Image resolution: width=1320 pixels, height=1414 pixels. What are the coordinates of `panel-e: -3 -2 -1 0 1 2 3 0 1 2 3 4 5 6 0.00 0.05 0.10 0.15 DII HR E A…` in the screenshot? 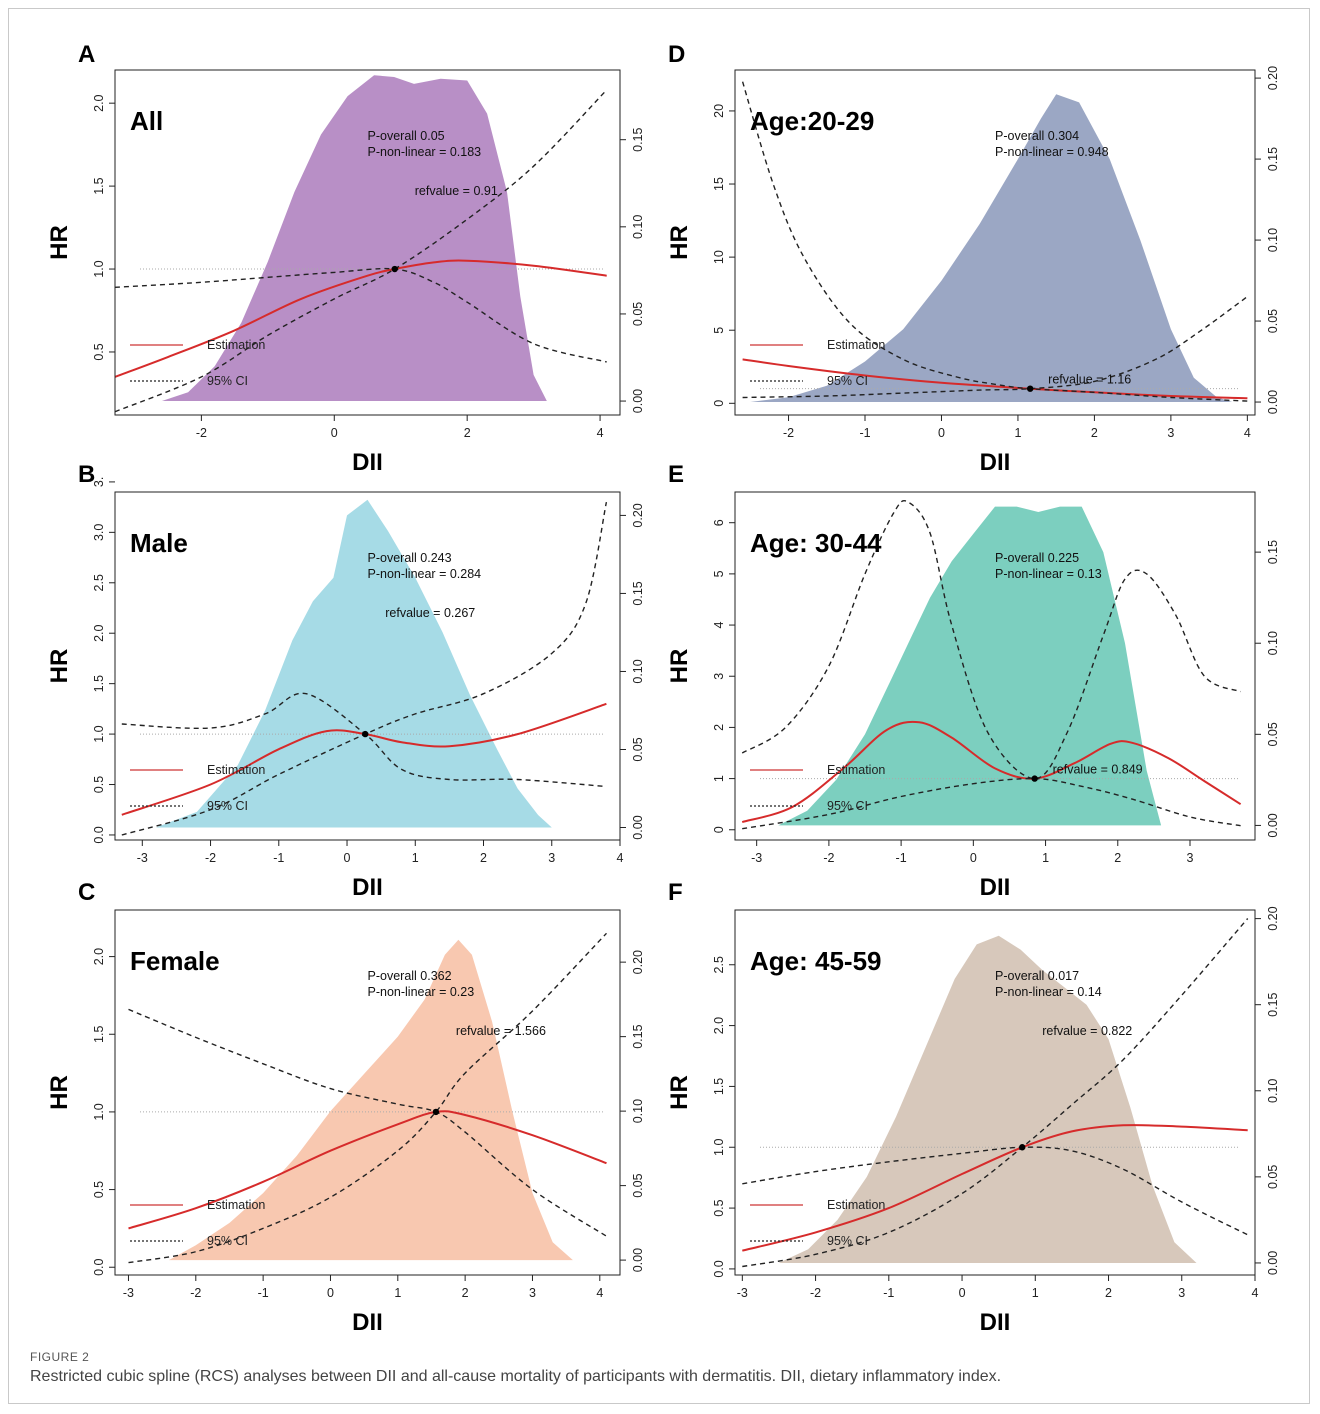 It's located at (973, 681).